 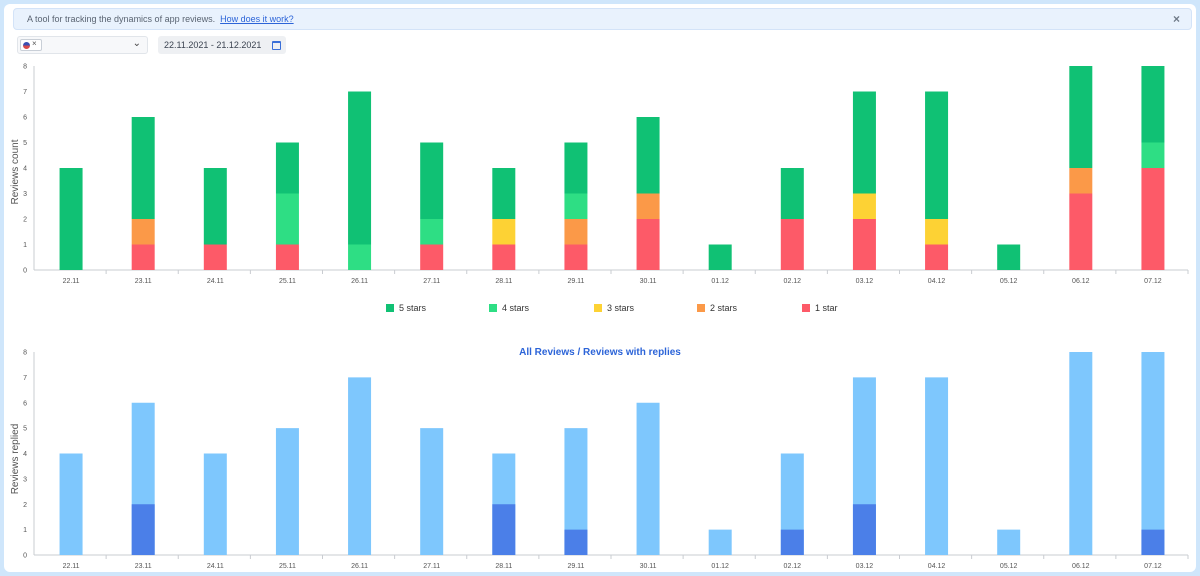 I want to click on x-tick-label: 29.11, so click(x=575, y=281).